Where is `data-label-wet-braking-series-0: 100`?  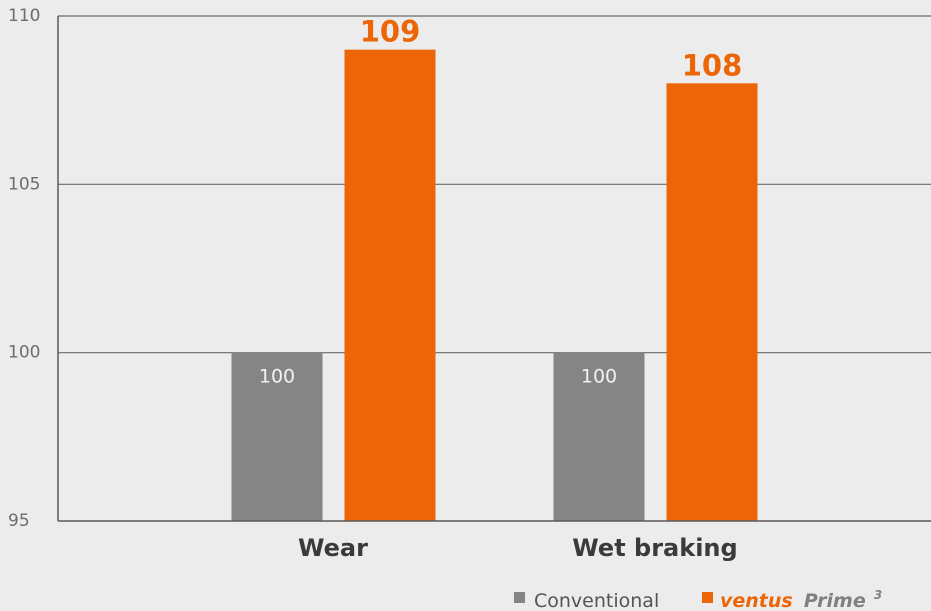 data-label-wet-braking-series-0: 100 is located at coordinates (599, 377).